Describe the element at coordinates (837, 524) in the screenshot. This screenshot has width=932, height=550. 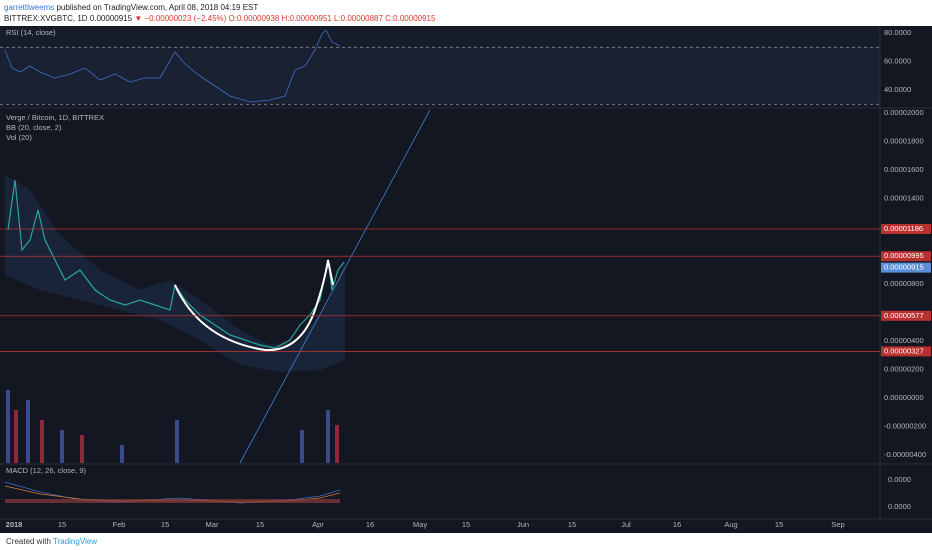
I see `x-tick-label: Sep` at that location.